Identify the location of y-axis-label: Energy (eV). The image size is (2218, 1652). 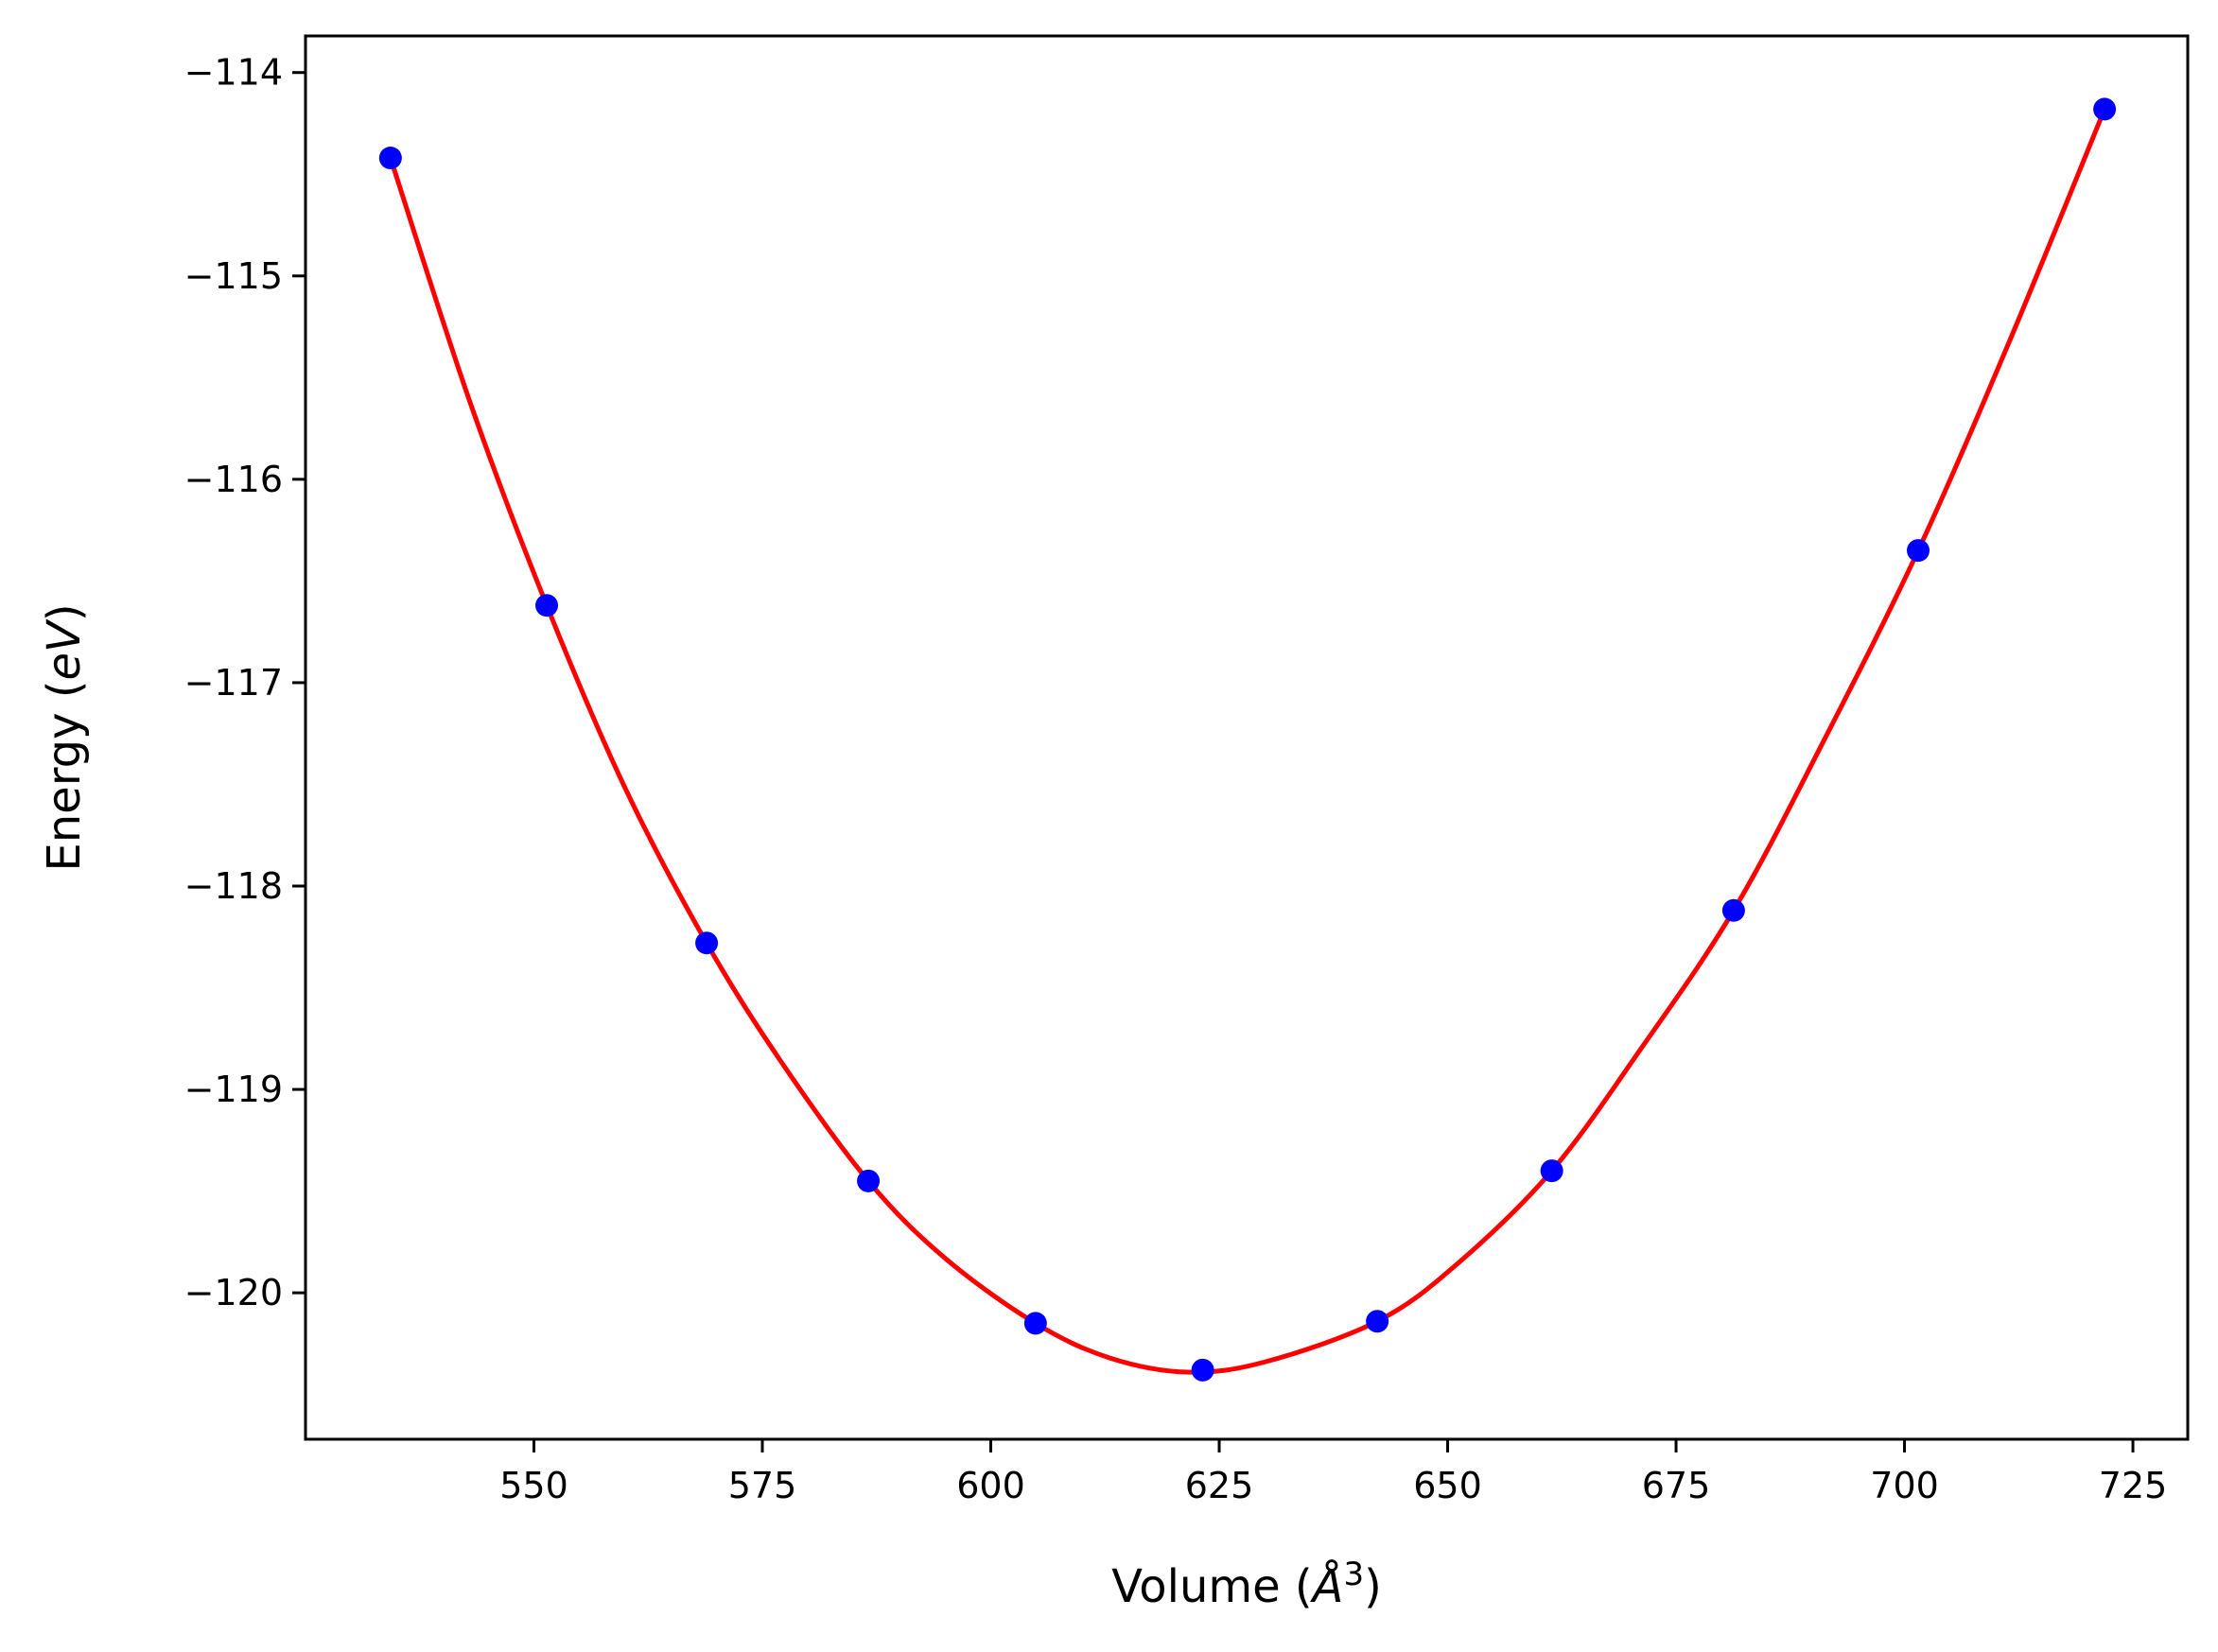
(64, 737).